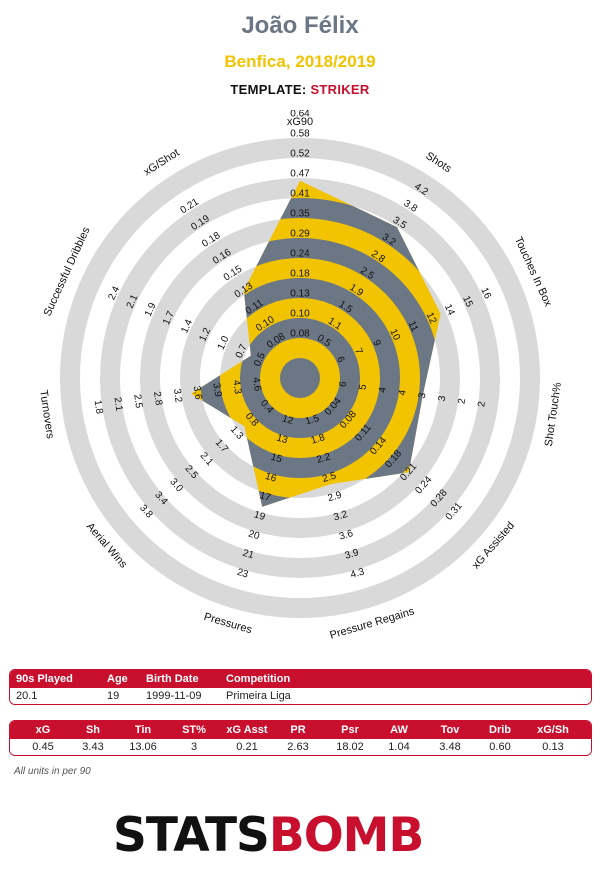 This screenshot has height=880, width=600. What do you see at coordinates (300, 234) in the screenshot?
I see `radar-tick-label: 0.29` at bounding box center [300, 234].